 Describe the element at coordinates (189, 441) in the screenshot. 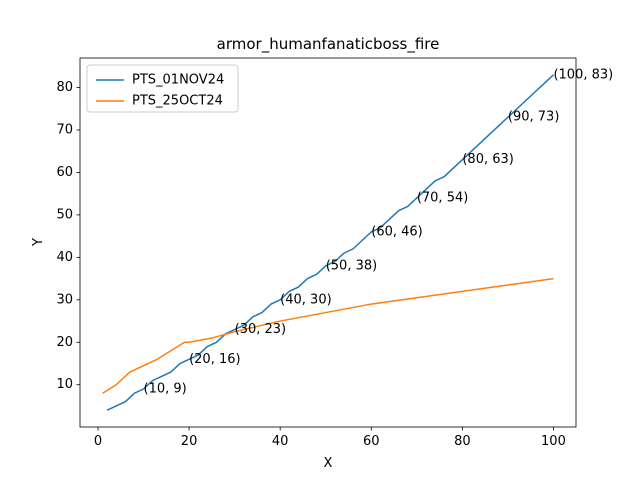

I see `x-tick-label: 20` at that location.